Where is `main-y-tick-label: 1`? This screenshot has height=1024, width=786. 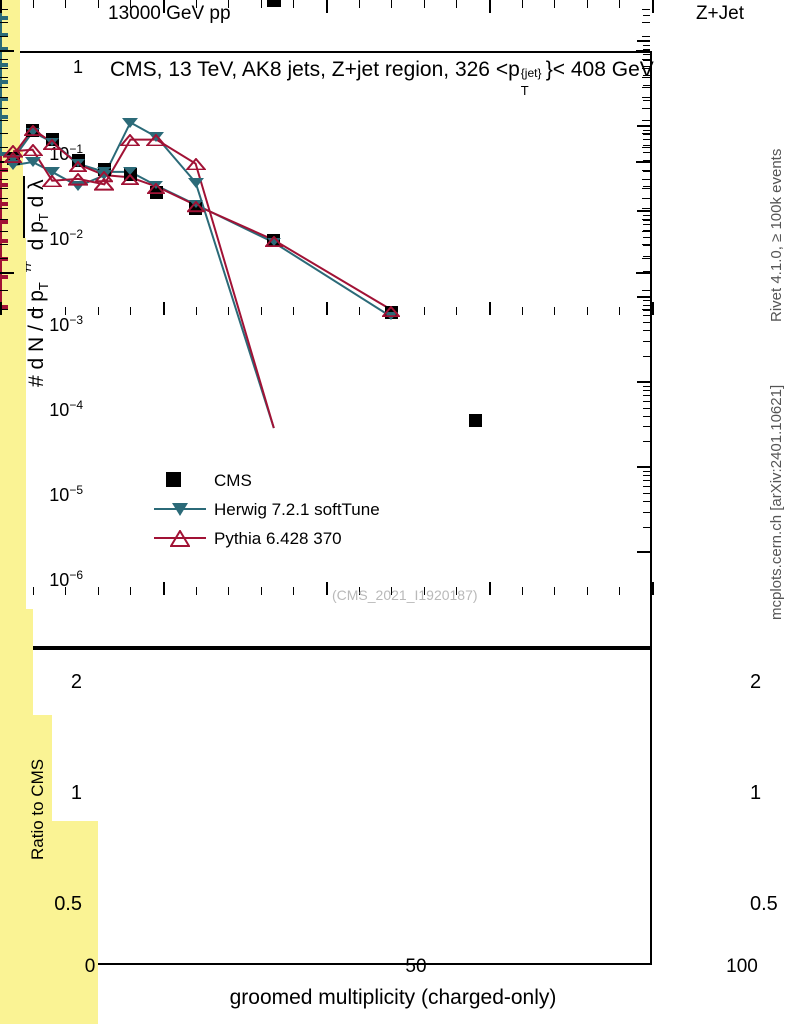
main-y-tick-label: 1 is located at coordinates (77, 66).